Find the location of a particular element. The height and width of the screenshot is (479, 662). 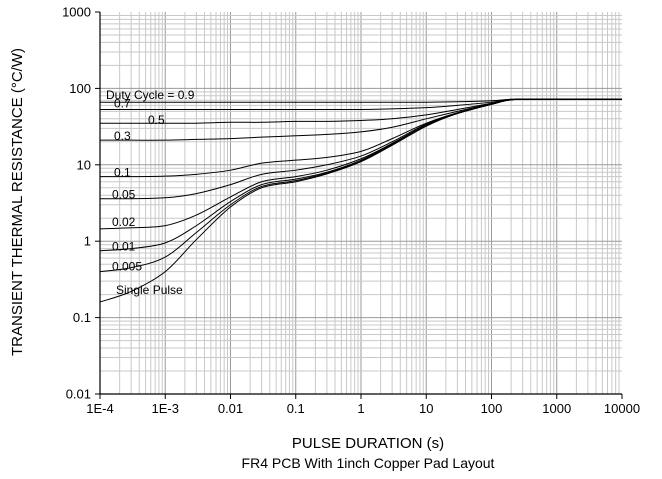

series-label: 0.005 is located at coordinates (127, 267).